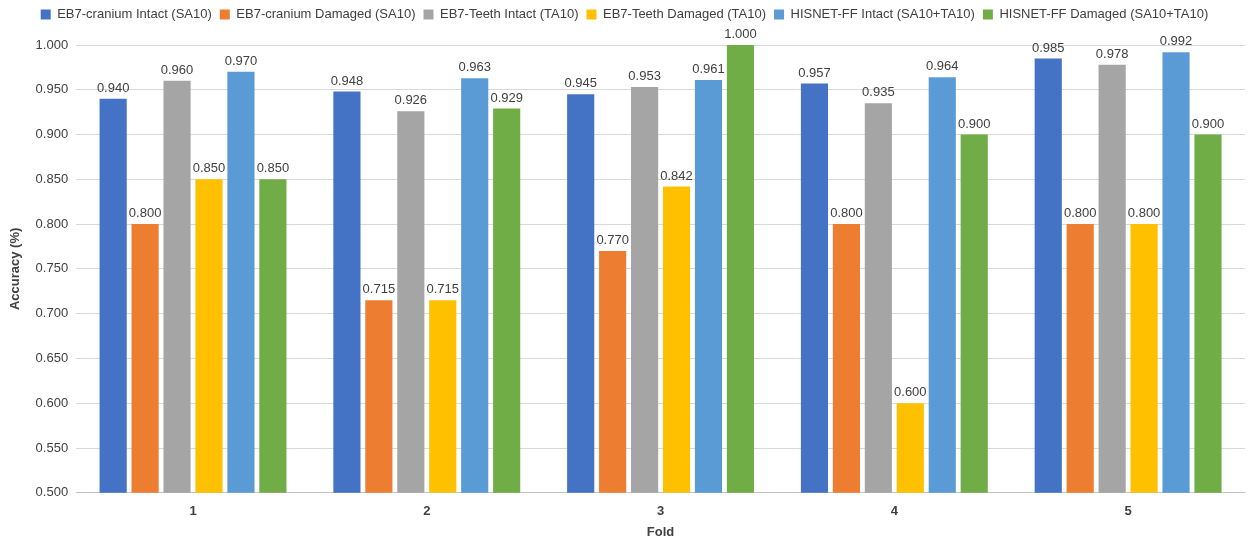 The height and width of the screenshot is (544, 1255). I want to click on data-label: 0.992, so click(1176, 41).